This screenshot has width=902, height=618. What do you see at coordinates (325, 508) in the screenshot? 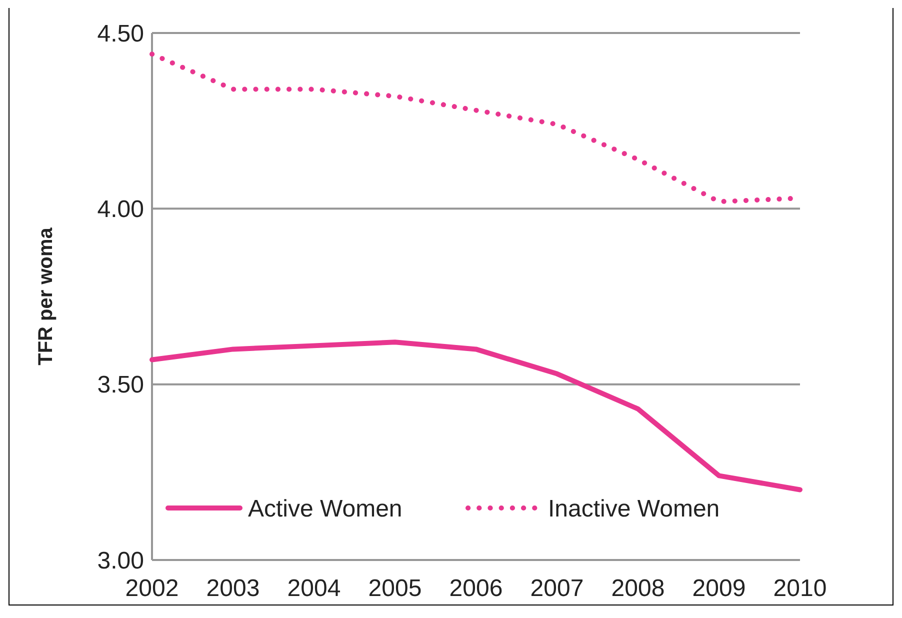
I see `legend-label: Active Women` at bounding box center [325, 508].